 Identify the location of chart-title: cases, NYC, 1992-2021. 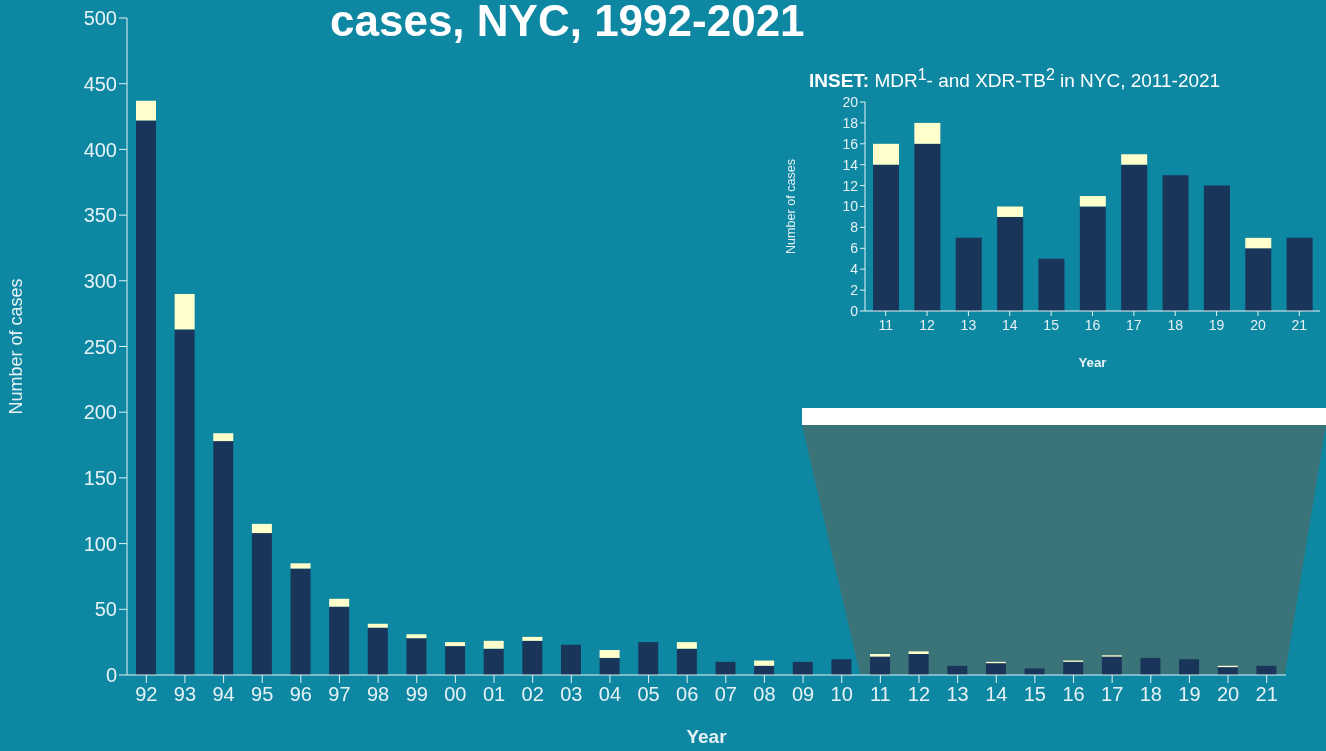
(567, 23).